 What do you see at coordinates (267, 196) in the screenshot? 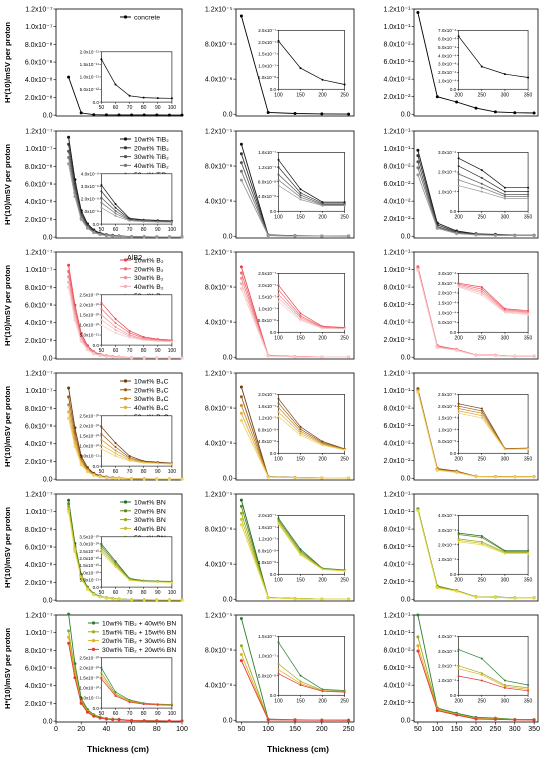
I see `inset-y-tick-label: 4.0x10⁻⁸` at bounding box center [267, 196].